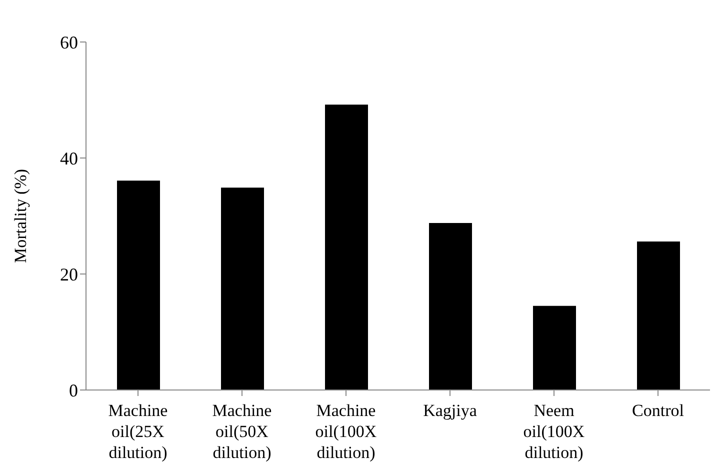  Describe the element at coordinates (242, 431) in the screenshot. I see `x-tick-label: Machine oil(50X dilution)` at that location.